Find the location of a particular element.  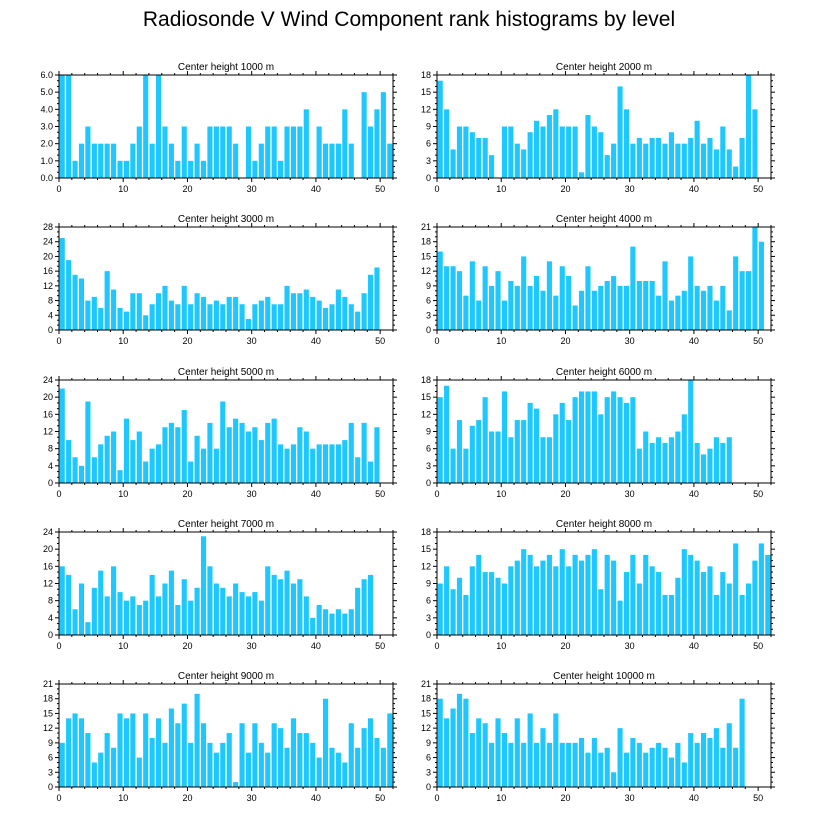

y-tick-label: 0.0 is located at coordinates (46, 178).